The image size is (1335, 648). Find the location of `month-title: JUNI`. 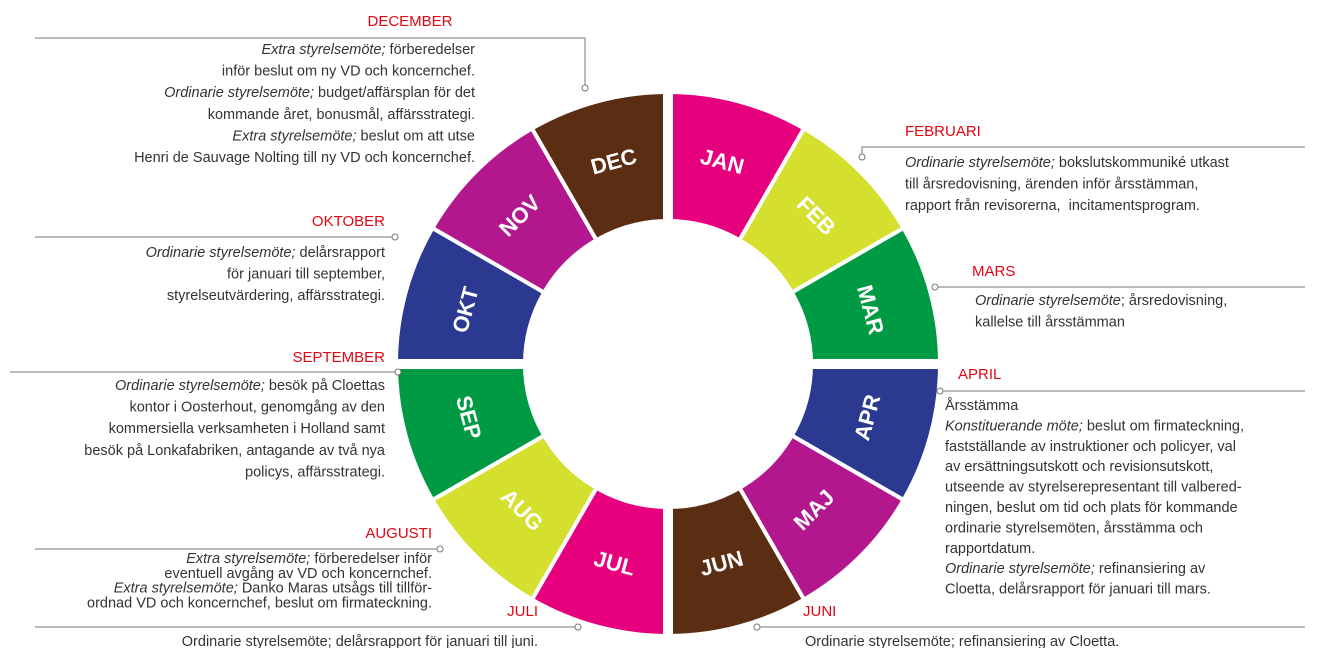

month-title: JUNI is located at coordinates (819, 611).